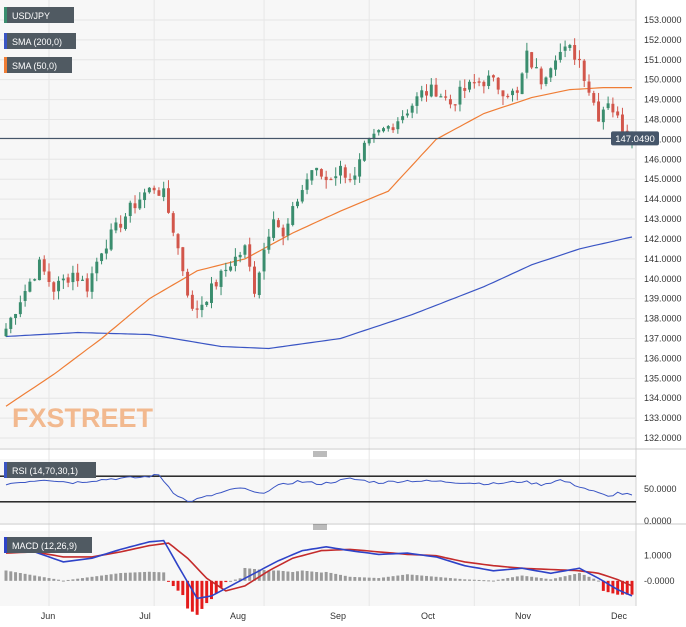 The width and height of the screenshot is (686, 627). Describe the element at coordinates (319, 487) in the screenshot. I see `rsi-line` at that location.